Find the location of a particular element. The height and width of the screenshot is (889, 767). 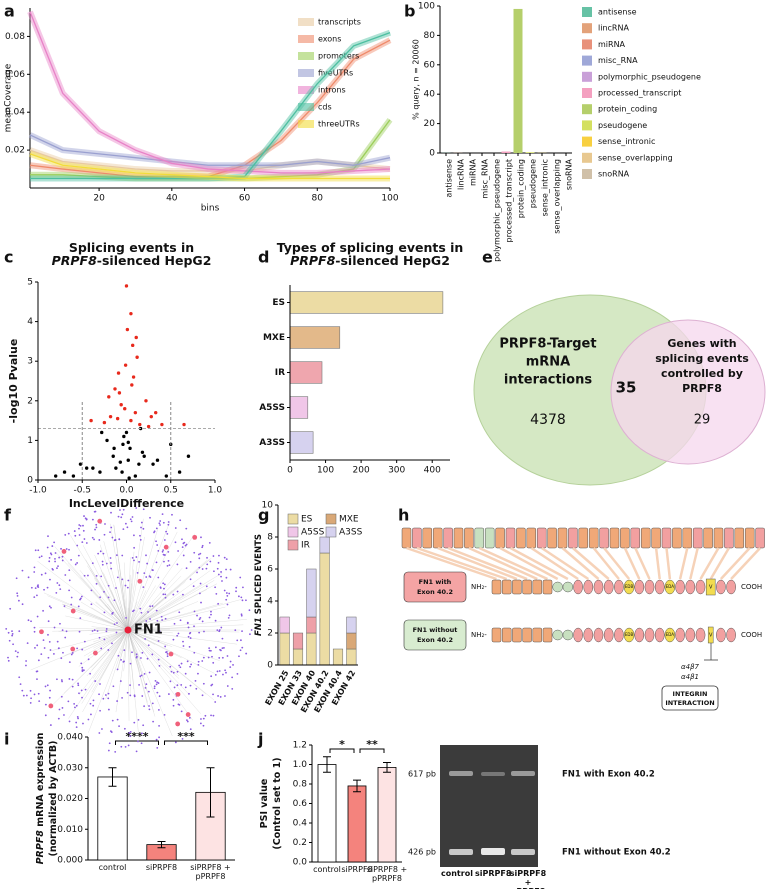

isoform-box is located at coordinates (435, 587).